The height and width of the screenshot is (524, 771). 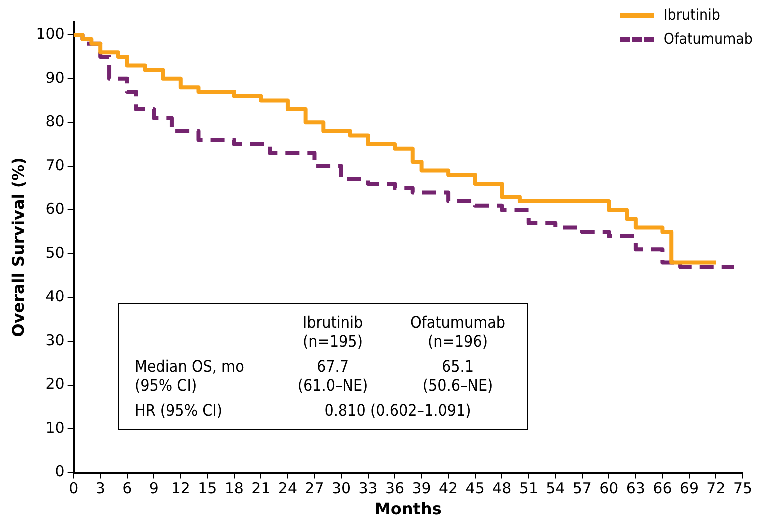 I want to click on annotation: 65.1 (50.6–NE), so click(x=458, y=376).